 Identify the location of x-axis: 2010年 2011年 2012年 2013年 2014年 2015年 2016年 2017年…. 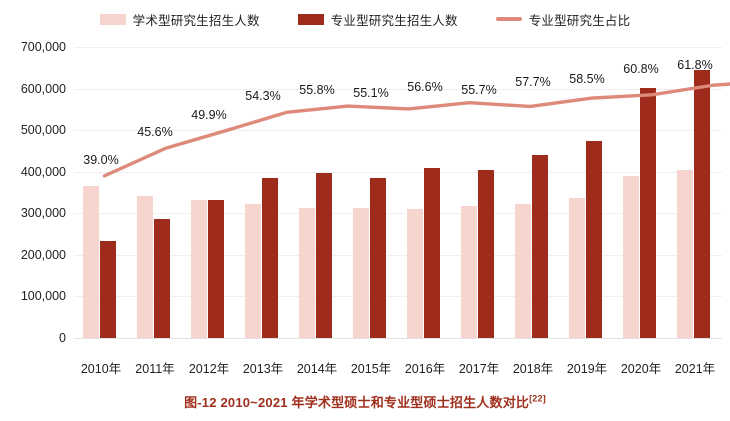
(398, 369).